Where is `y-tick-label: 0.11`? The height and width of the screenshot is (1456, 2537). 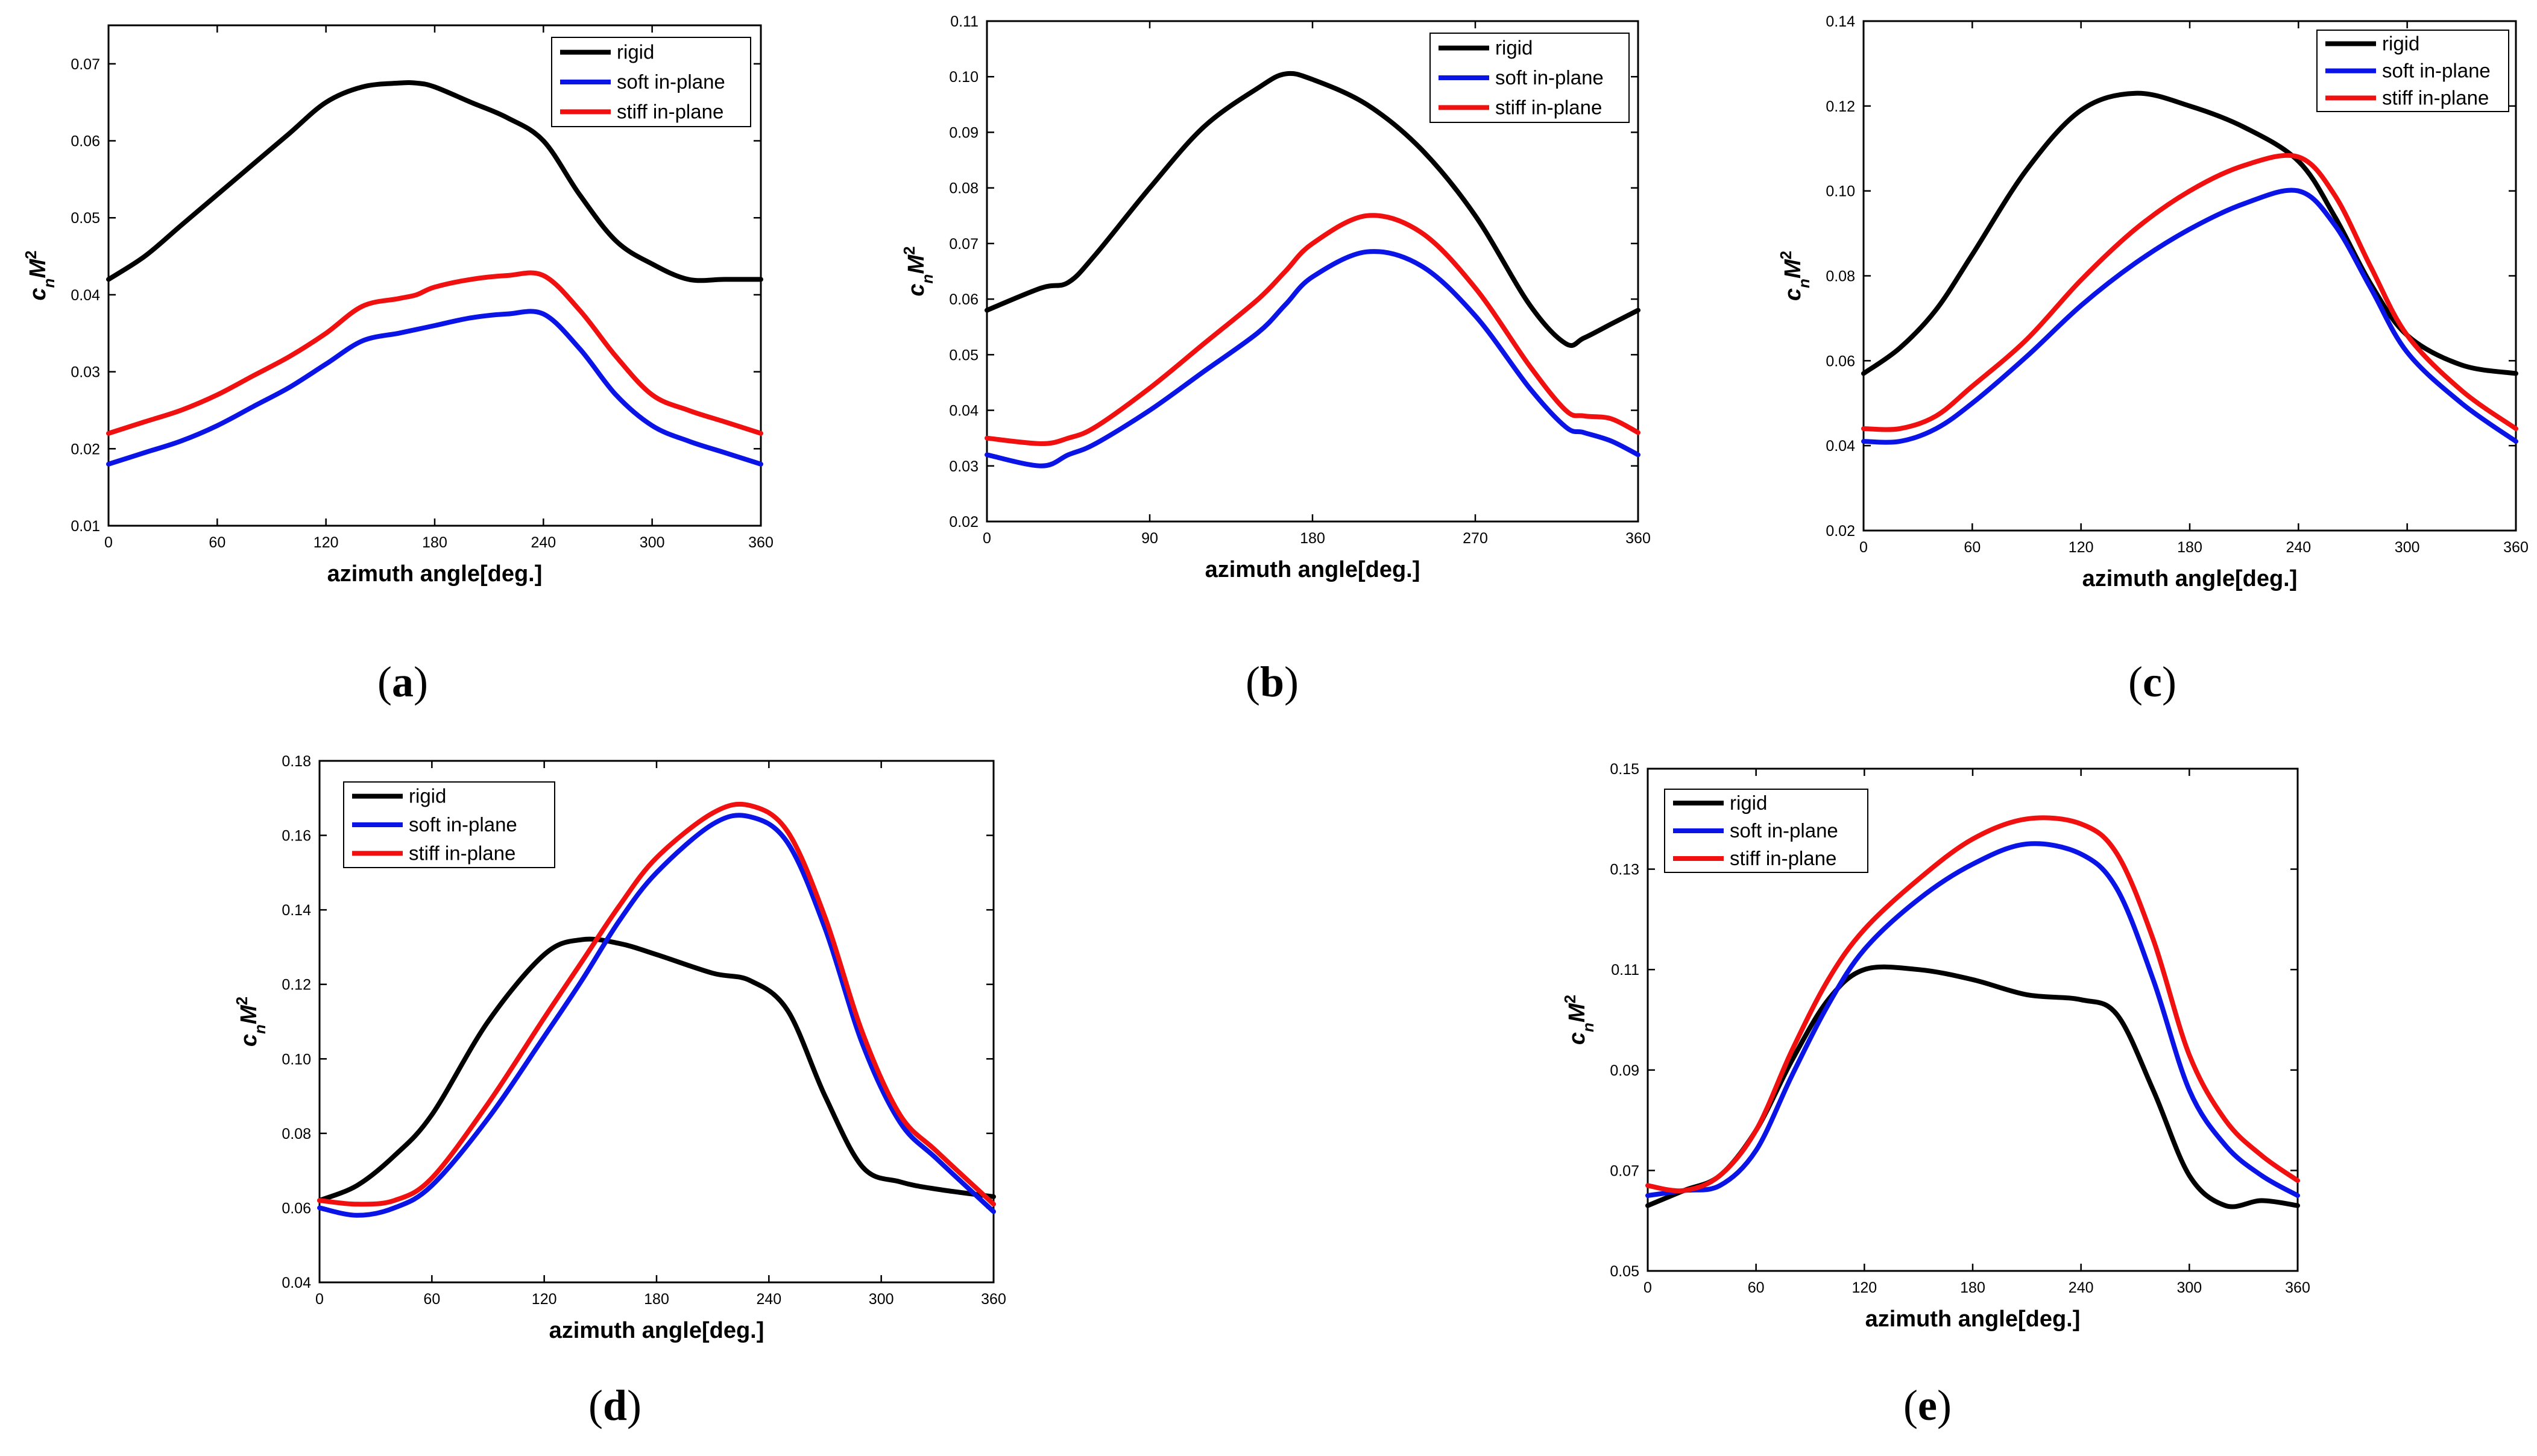 y-tick-label: 0.11 is located at coordinates (1625, 971).